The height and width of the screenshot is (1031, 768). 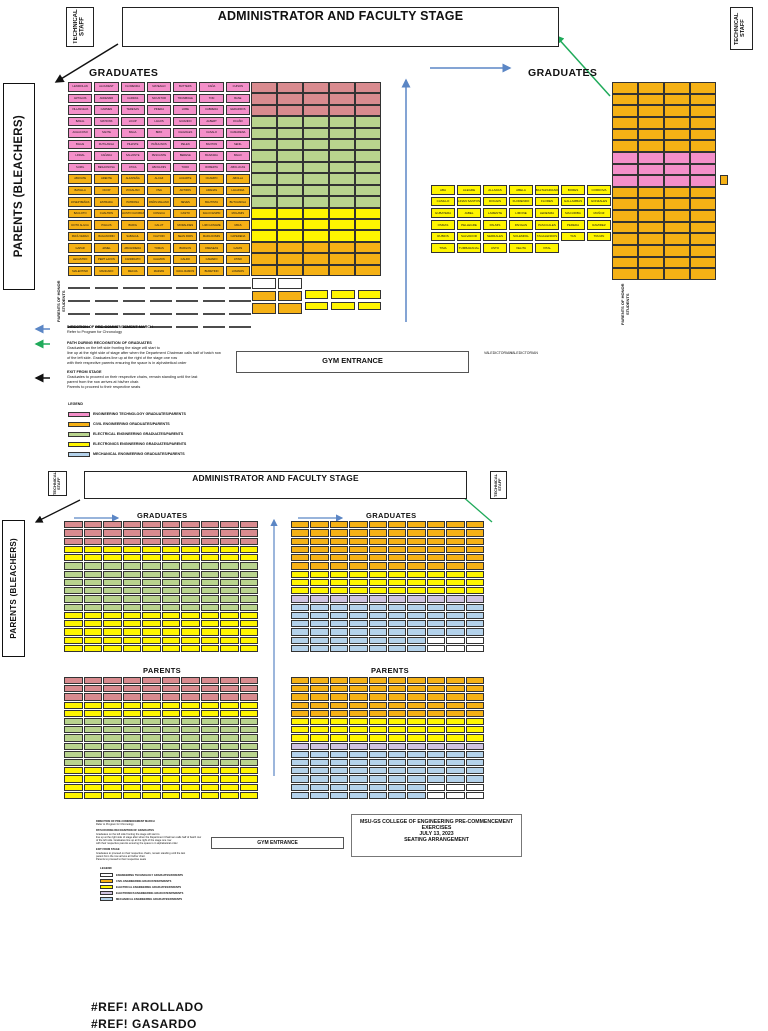 What do you see at coordinates (498, 353) in the screenshot?
I see `top-valedictorian-1: VALEDICTORIAN` at bounding box center [498, 353].